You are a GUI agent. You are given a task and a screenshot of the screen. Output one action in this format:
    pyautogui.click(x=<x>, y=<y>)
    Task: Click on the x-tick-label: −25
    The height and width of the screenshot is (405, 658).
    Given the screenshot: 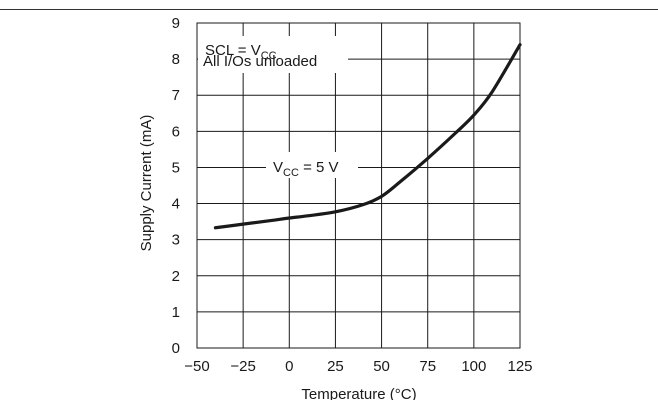 What is the action you would take?
    pyautogui.click(x=242, y=366)
    